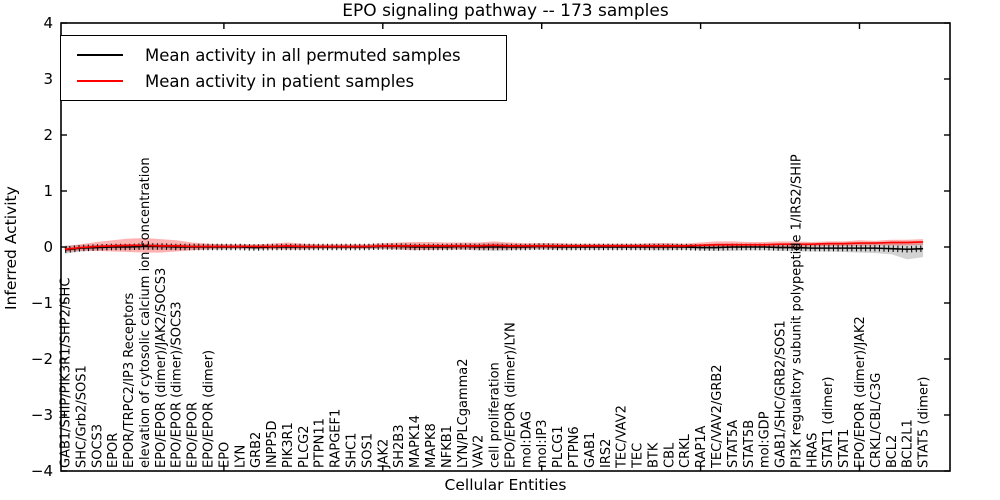 This screenshot has height=500, width=1000. I want to click on legend-item-permuted: Mean activity in all permuted samples, so click(283, 55).